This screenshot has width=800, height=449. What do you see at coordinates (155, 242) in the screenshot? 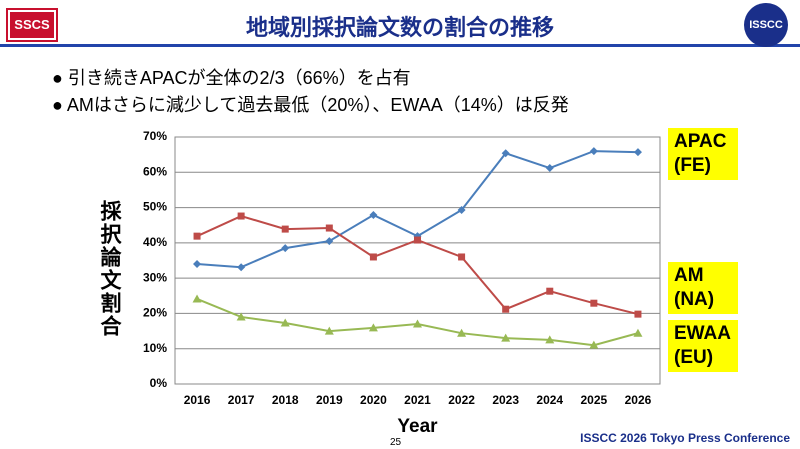
I see `y-tick-label: 40%` at bounding box center [155, 242].